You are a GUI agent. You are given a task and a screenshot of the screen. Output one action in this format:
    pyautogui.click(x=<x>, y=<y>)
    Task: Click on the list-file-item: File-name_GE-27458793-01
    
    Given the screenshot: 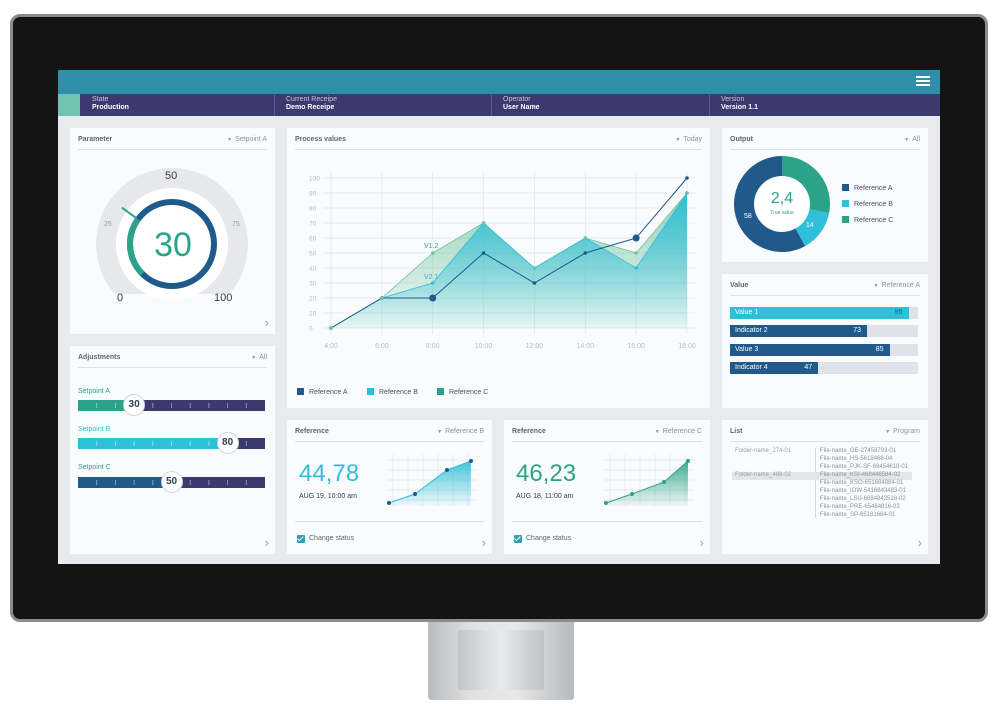 What is the action you would take?
    pyautogui.click(x=858, y=451)
    